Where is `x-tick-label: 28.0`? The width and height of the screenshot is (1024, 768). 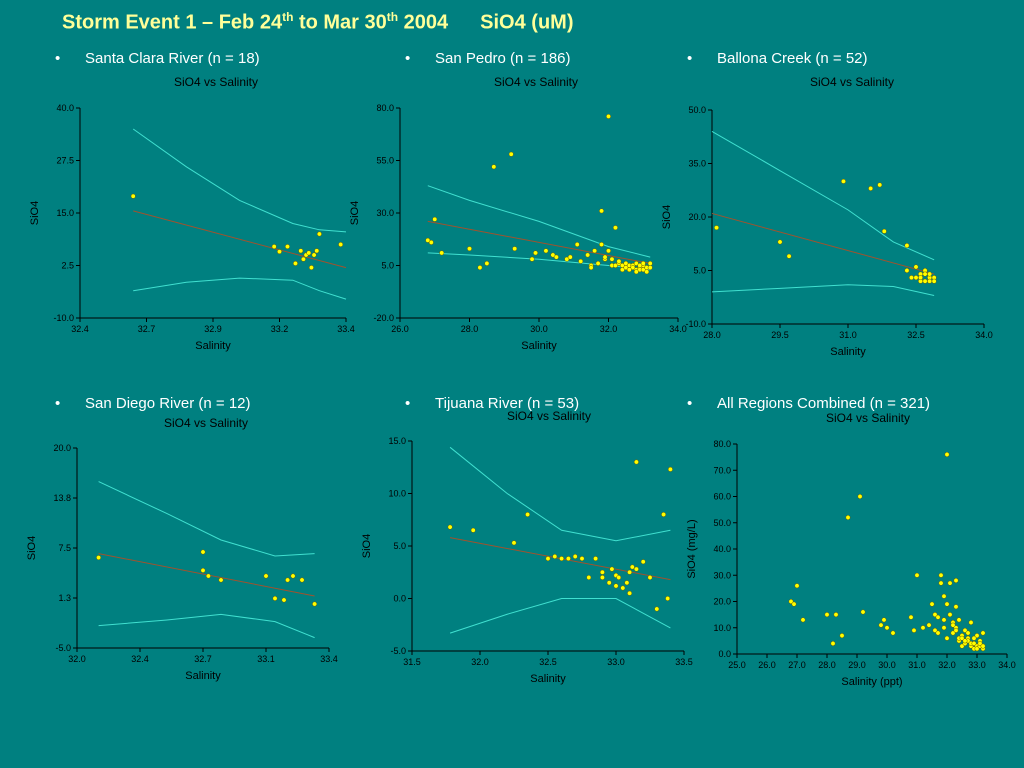 x-tick-label: 28.0 is located at coordinates (712, 335).